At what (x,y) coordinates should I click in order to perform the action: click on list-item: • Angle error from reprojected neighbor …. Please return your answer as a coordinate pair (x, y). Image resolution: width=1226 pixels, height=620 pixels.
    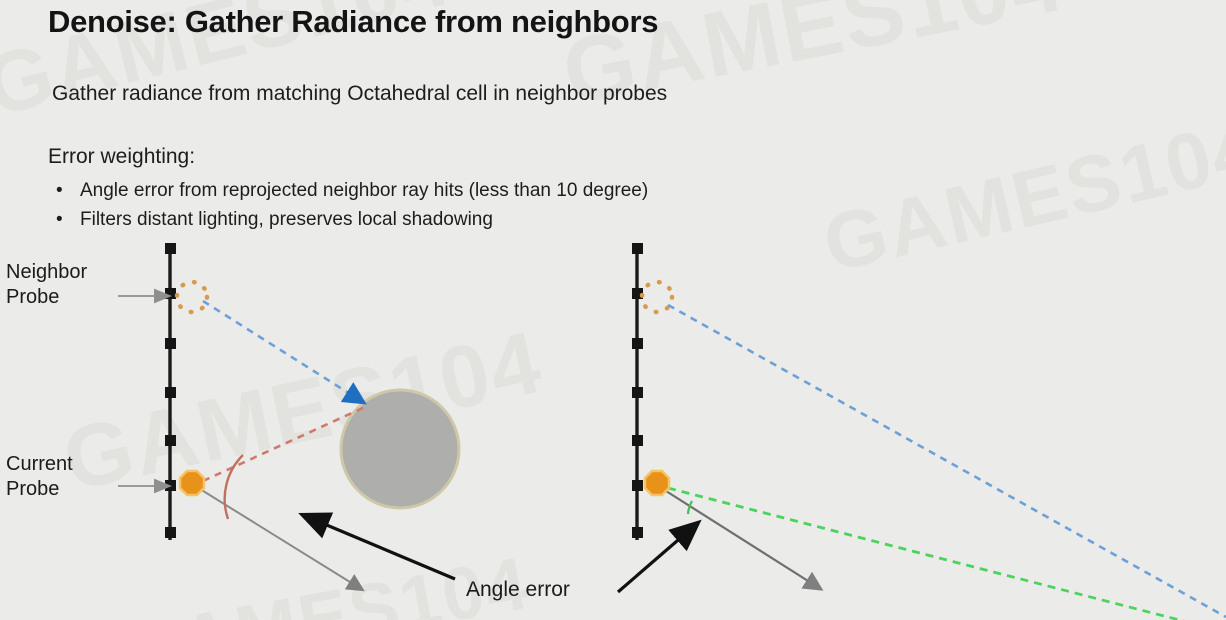
    Looking at the image, I should click on (348, 190).